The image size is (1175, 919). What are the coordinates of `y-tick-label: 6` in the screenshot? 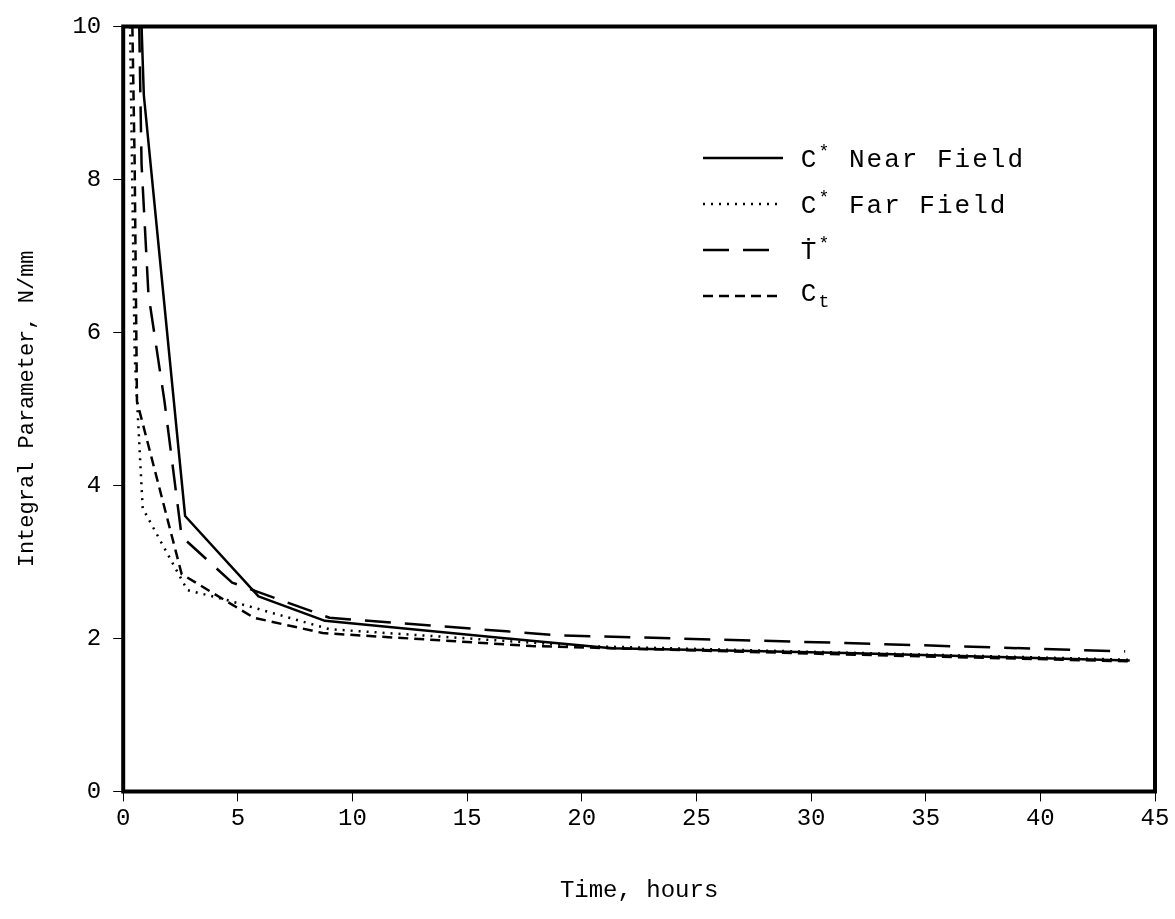 It's located at (94, 332).